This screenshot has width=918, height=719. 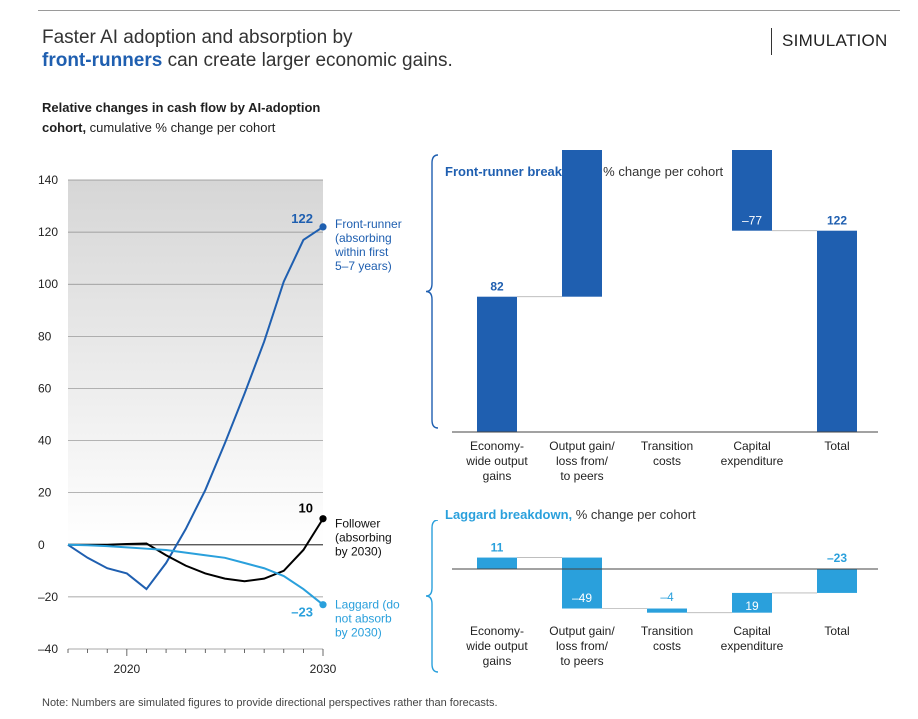 What do you see at coordinates (358, 552) in the screenshot?
I see `series-label-2: by 2030)` at bounding box center [358, 552].